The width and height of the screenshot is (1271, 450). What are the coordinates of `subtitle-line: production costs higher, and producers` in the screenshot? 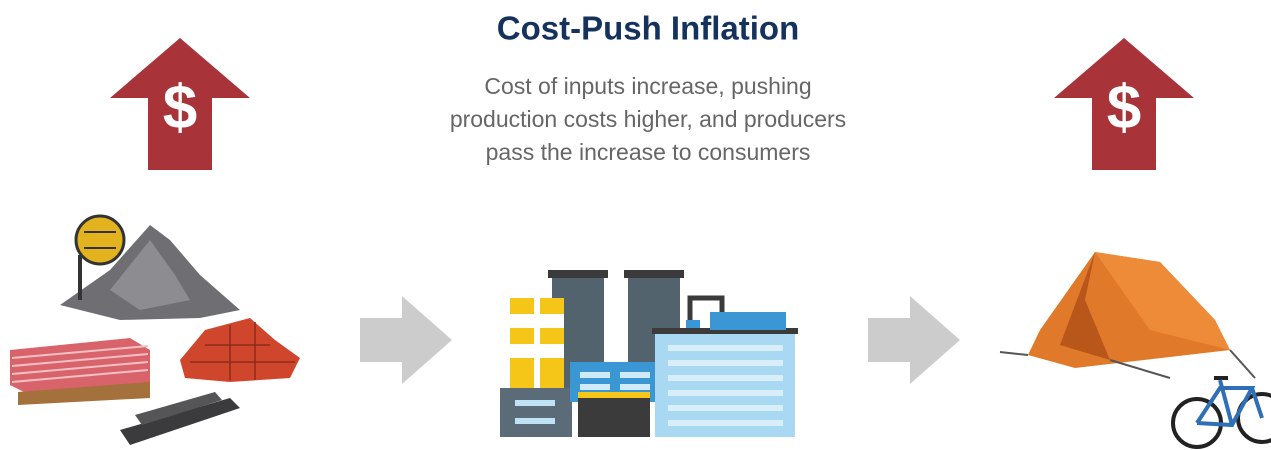 It's located at (648, 119).